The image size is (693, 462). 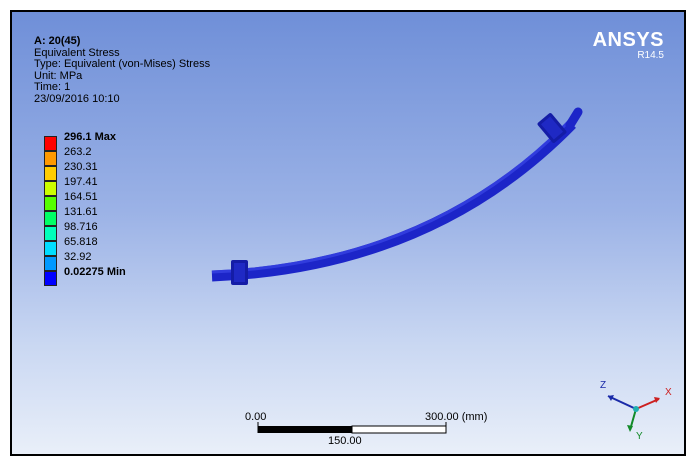 What do you see at coordinates (77, 98) in the screenshot?
I see `result-date: 23/09/2016 10:10` at bounding box center [77, 98].